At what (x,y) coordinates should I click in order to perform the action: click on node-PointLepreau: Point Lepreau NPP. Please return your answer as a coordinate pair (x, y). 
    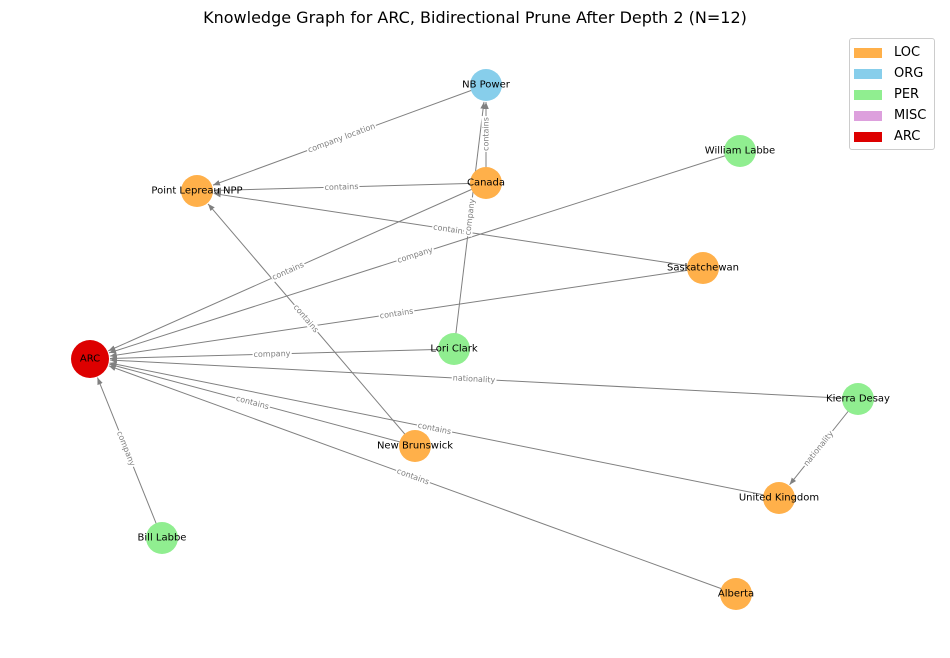
    Looking at the image, I should click on (197, 191).